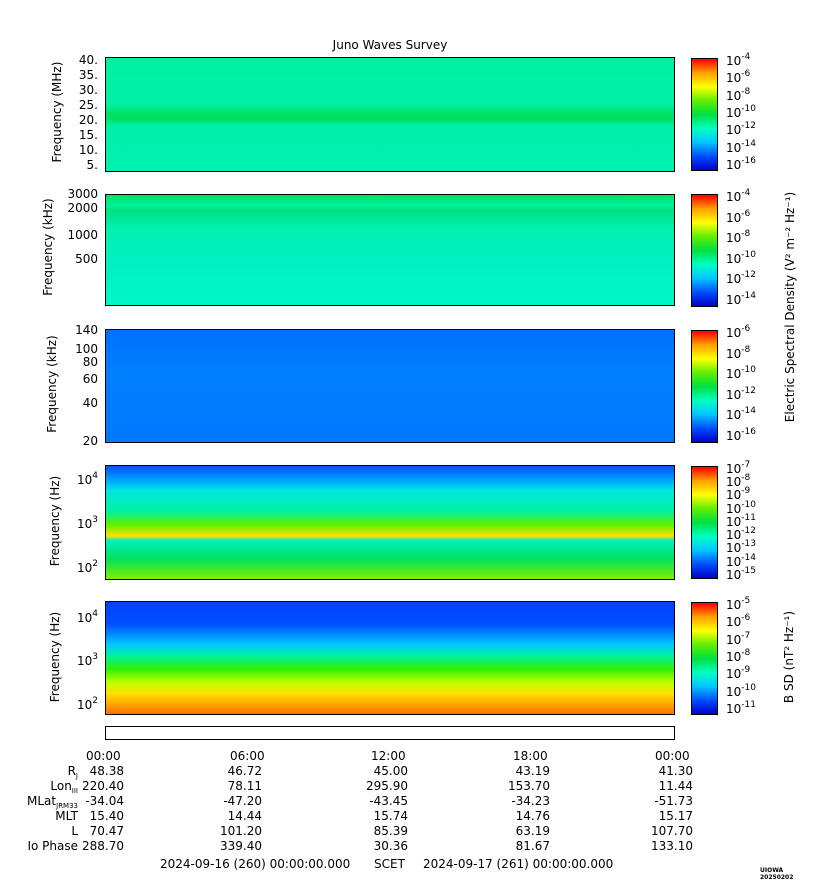  What do you see at coordinates (777, 874) in the screenshot?
I see `footer-stamp: UIOWA 20250202` at bounding box center [777, 874].